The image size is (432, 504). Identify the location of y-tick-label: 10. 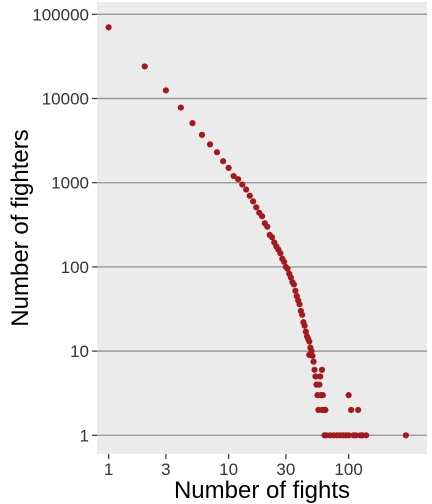
(79, 351).